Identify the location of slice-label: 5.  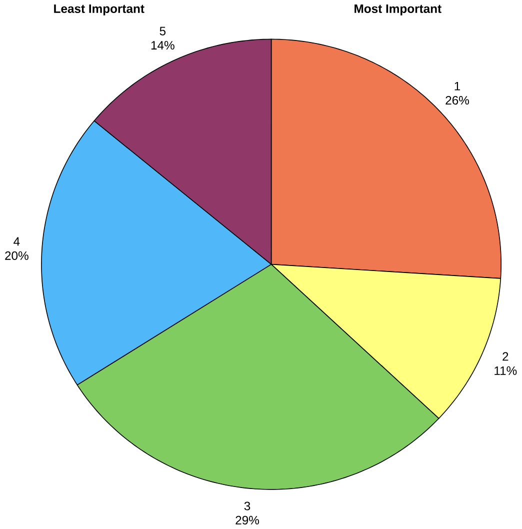
(163, 31).